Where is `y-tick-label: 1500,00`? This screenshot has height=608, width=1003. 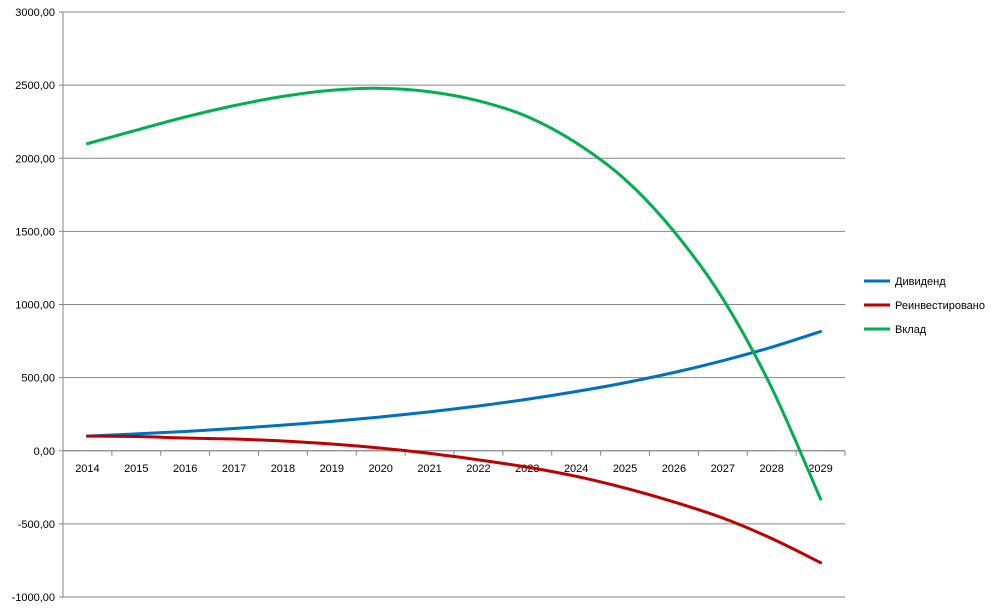
y-tick-label: 1500,00 is located at coordinates (35, 232).